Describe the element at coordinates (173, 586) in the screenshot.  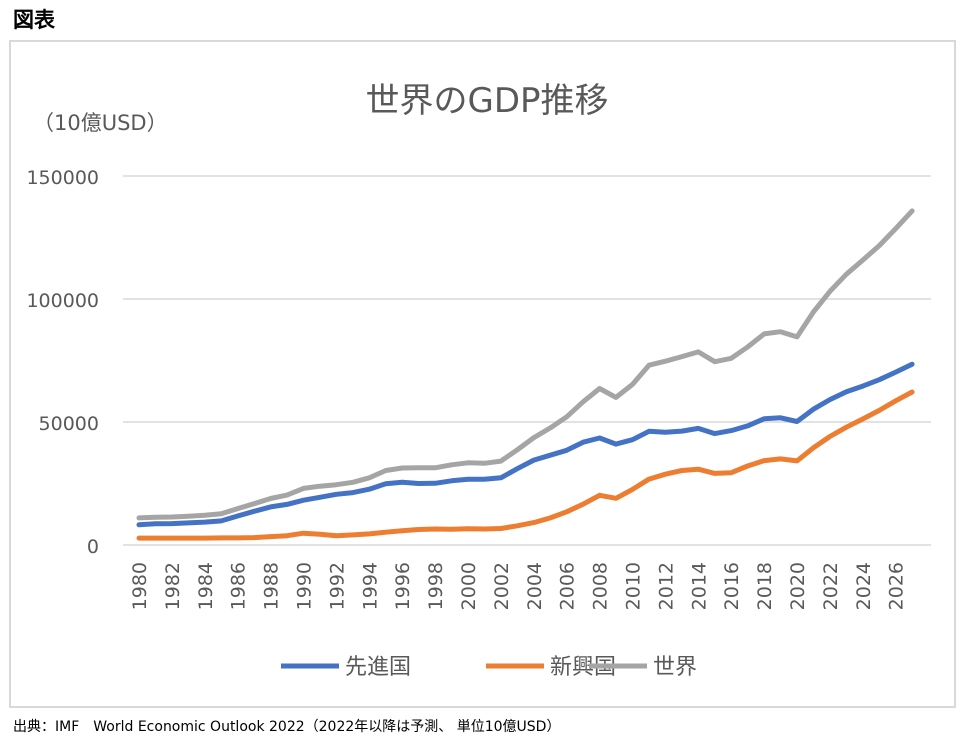
I see `x-tick-label: 1982` at that location.